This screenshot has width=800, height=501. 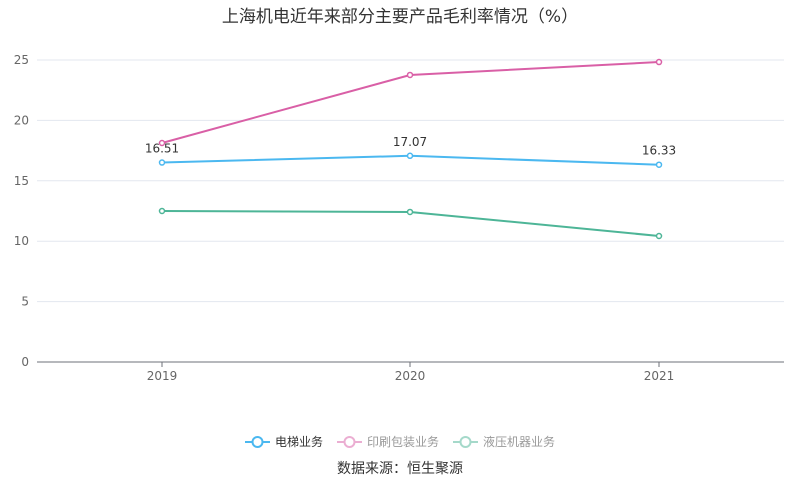 I want to click on chart-title: 上海机电近年来部分主要产品毛利率情况（%）, so click(x=400, y=17).